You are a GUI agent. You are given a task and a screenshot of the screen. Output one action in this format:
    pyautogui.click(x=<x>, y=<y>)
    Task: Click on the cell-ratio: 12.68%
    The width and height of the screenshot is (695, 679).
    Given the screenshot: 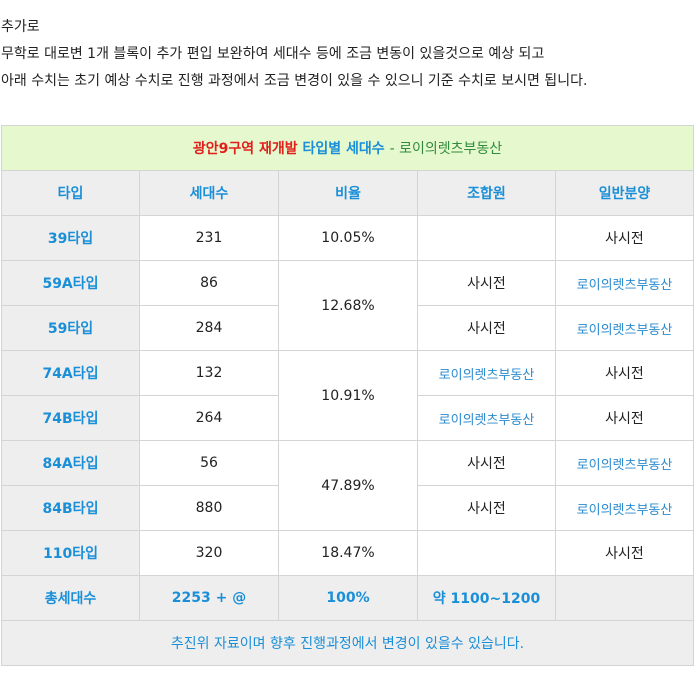 What is the action you would take?
    pyautogui.click(x=348, y=305)
    